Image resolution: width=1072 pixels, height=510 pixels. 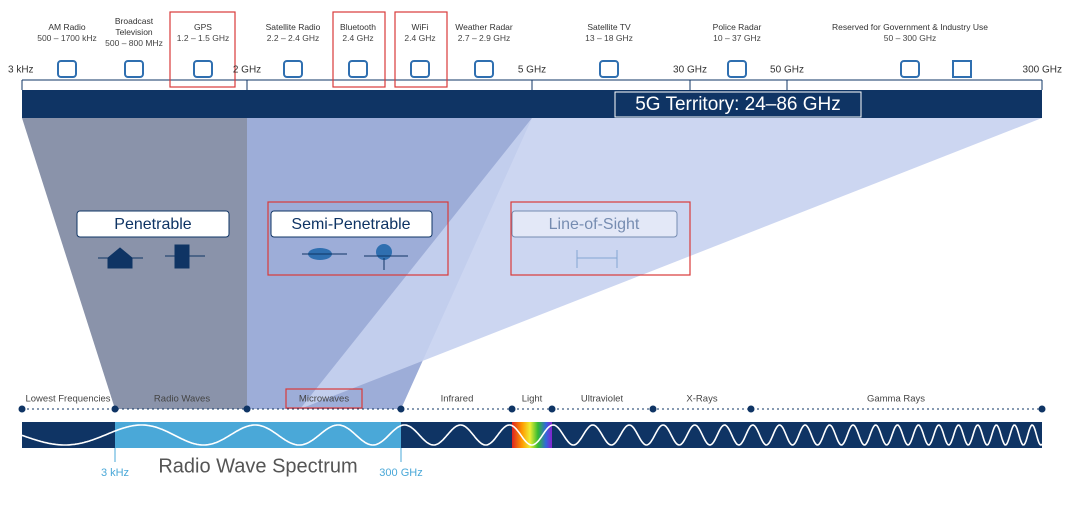 I want to click on band-range: 10 – 37 GHz, so click(x=737, y=38).